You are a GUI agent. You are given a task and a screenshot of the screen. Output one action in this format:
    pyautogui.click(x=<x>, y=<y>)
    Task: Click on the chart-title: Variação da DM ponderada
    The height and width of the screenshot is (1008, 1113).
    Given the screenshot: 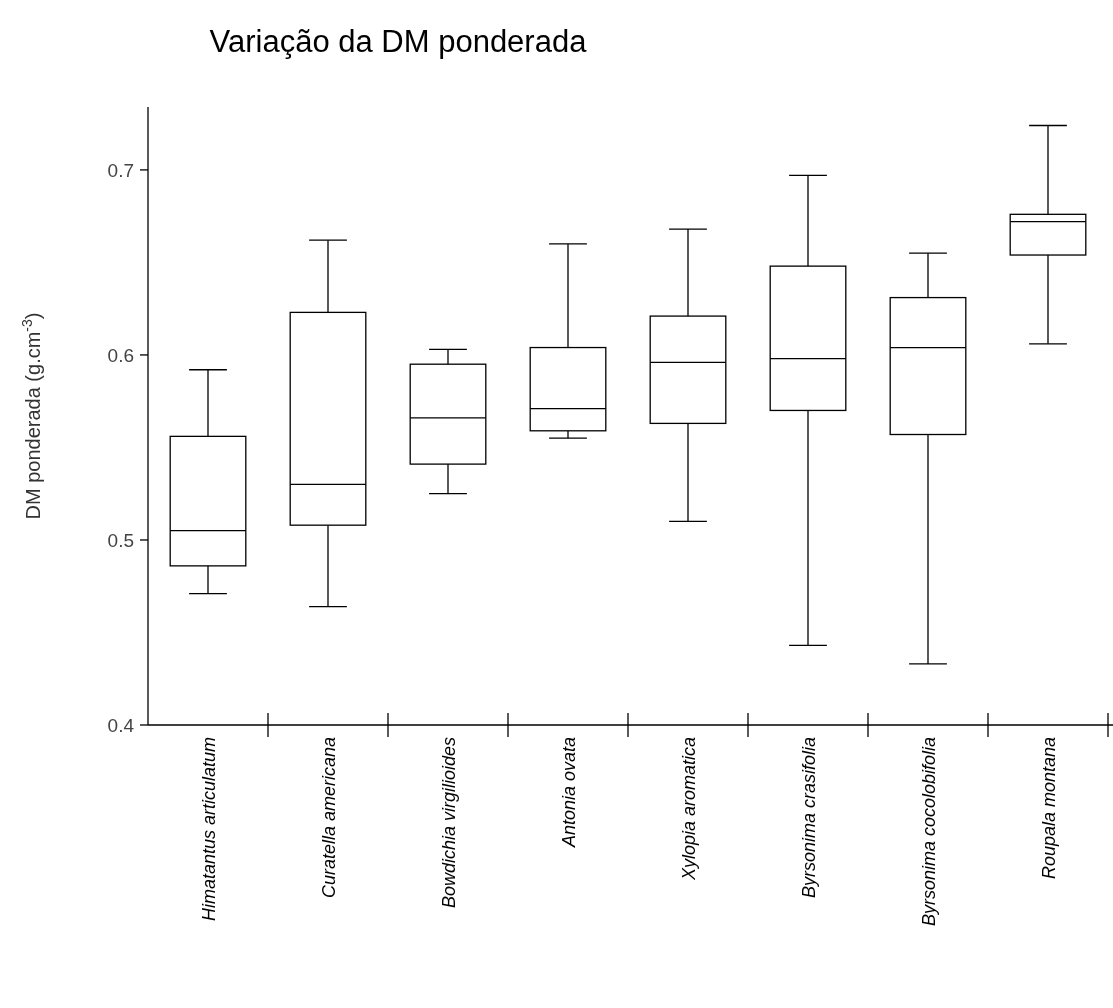 What is the action you would take?
    pyautogui.click(x=398, y=41)
    